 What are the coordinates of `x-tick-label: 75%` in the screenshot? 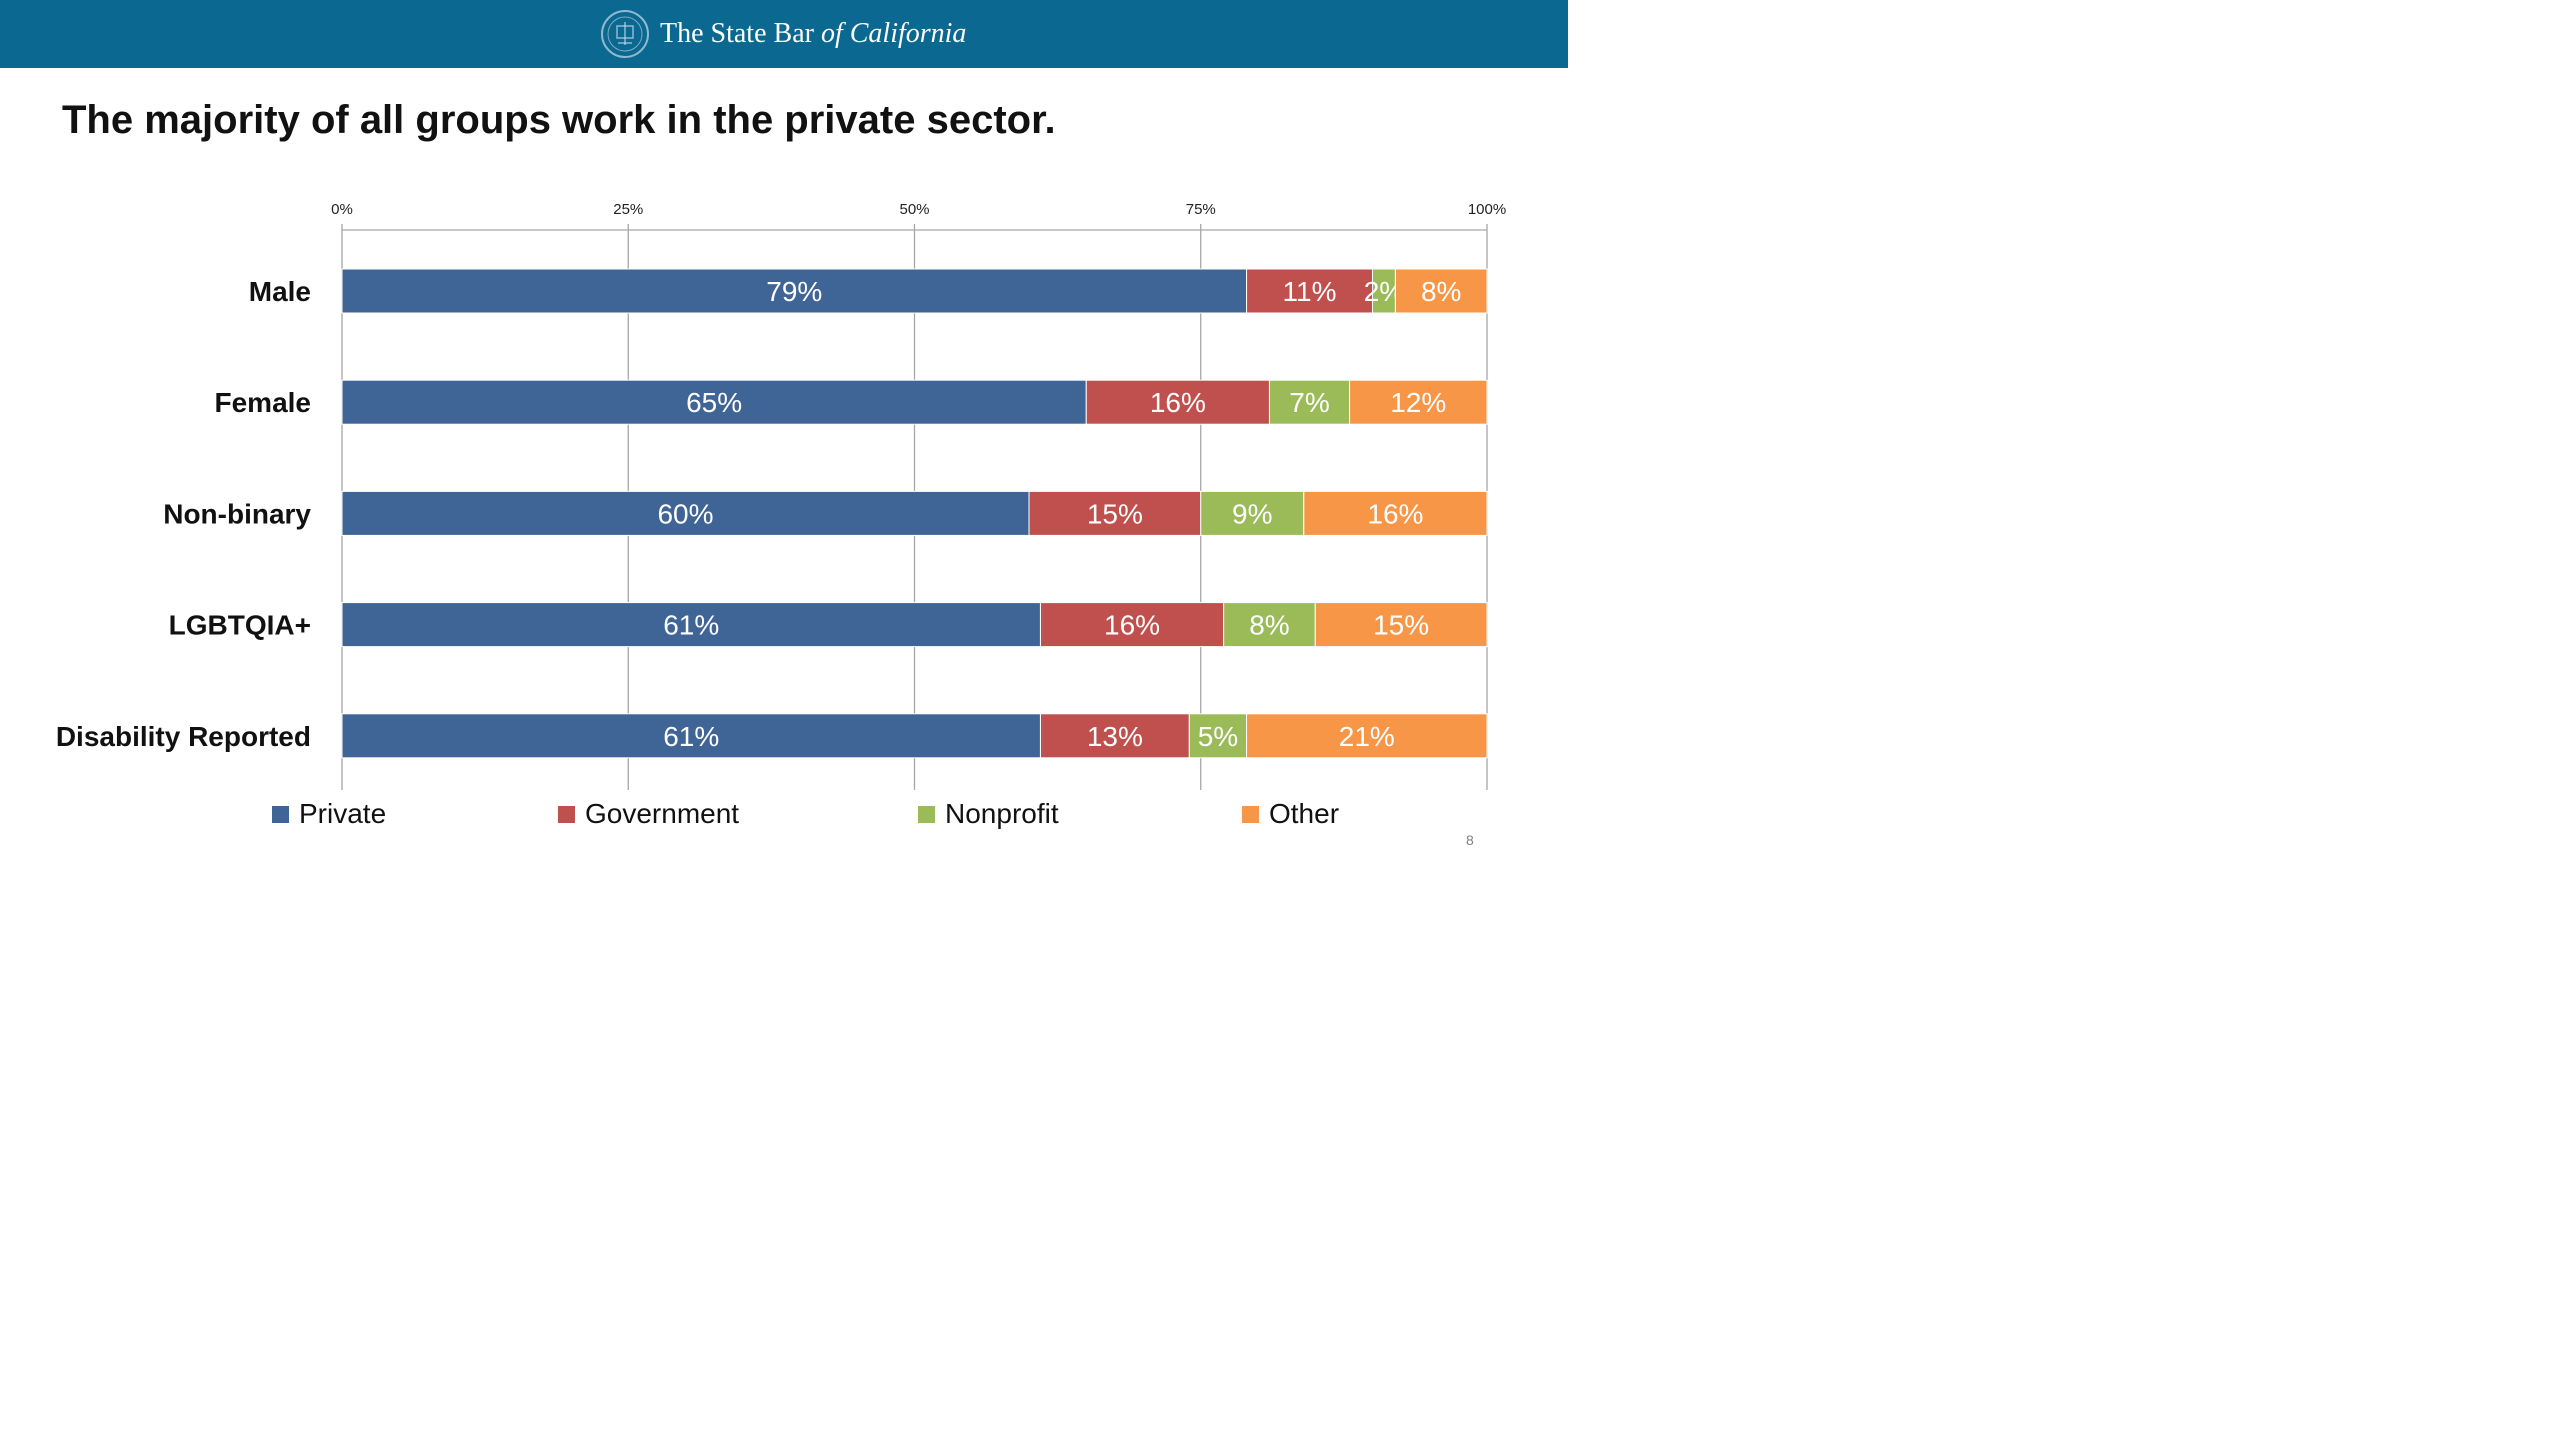 It's located at (1201, 209).